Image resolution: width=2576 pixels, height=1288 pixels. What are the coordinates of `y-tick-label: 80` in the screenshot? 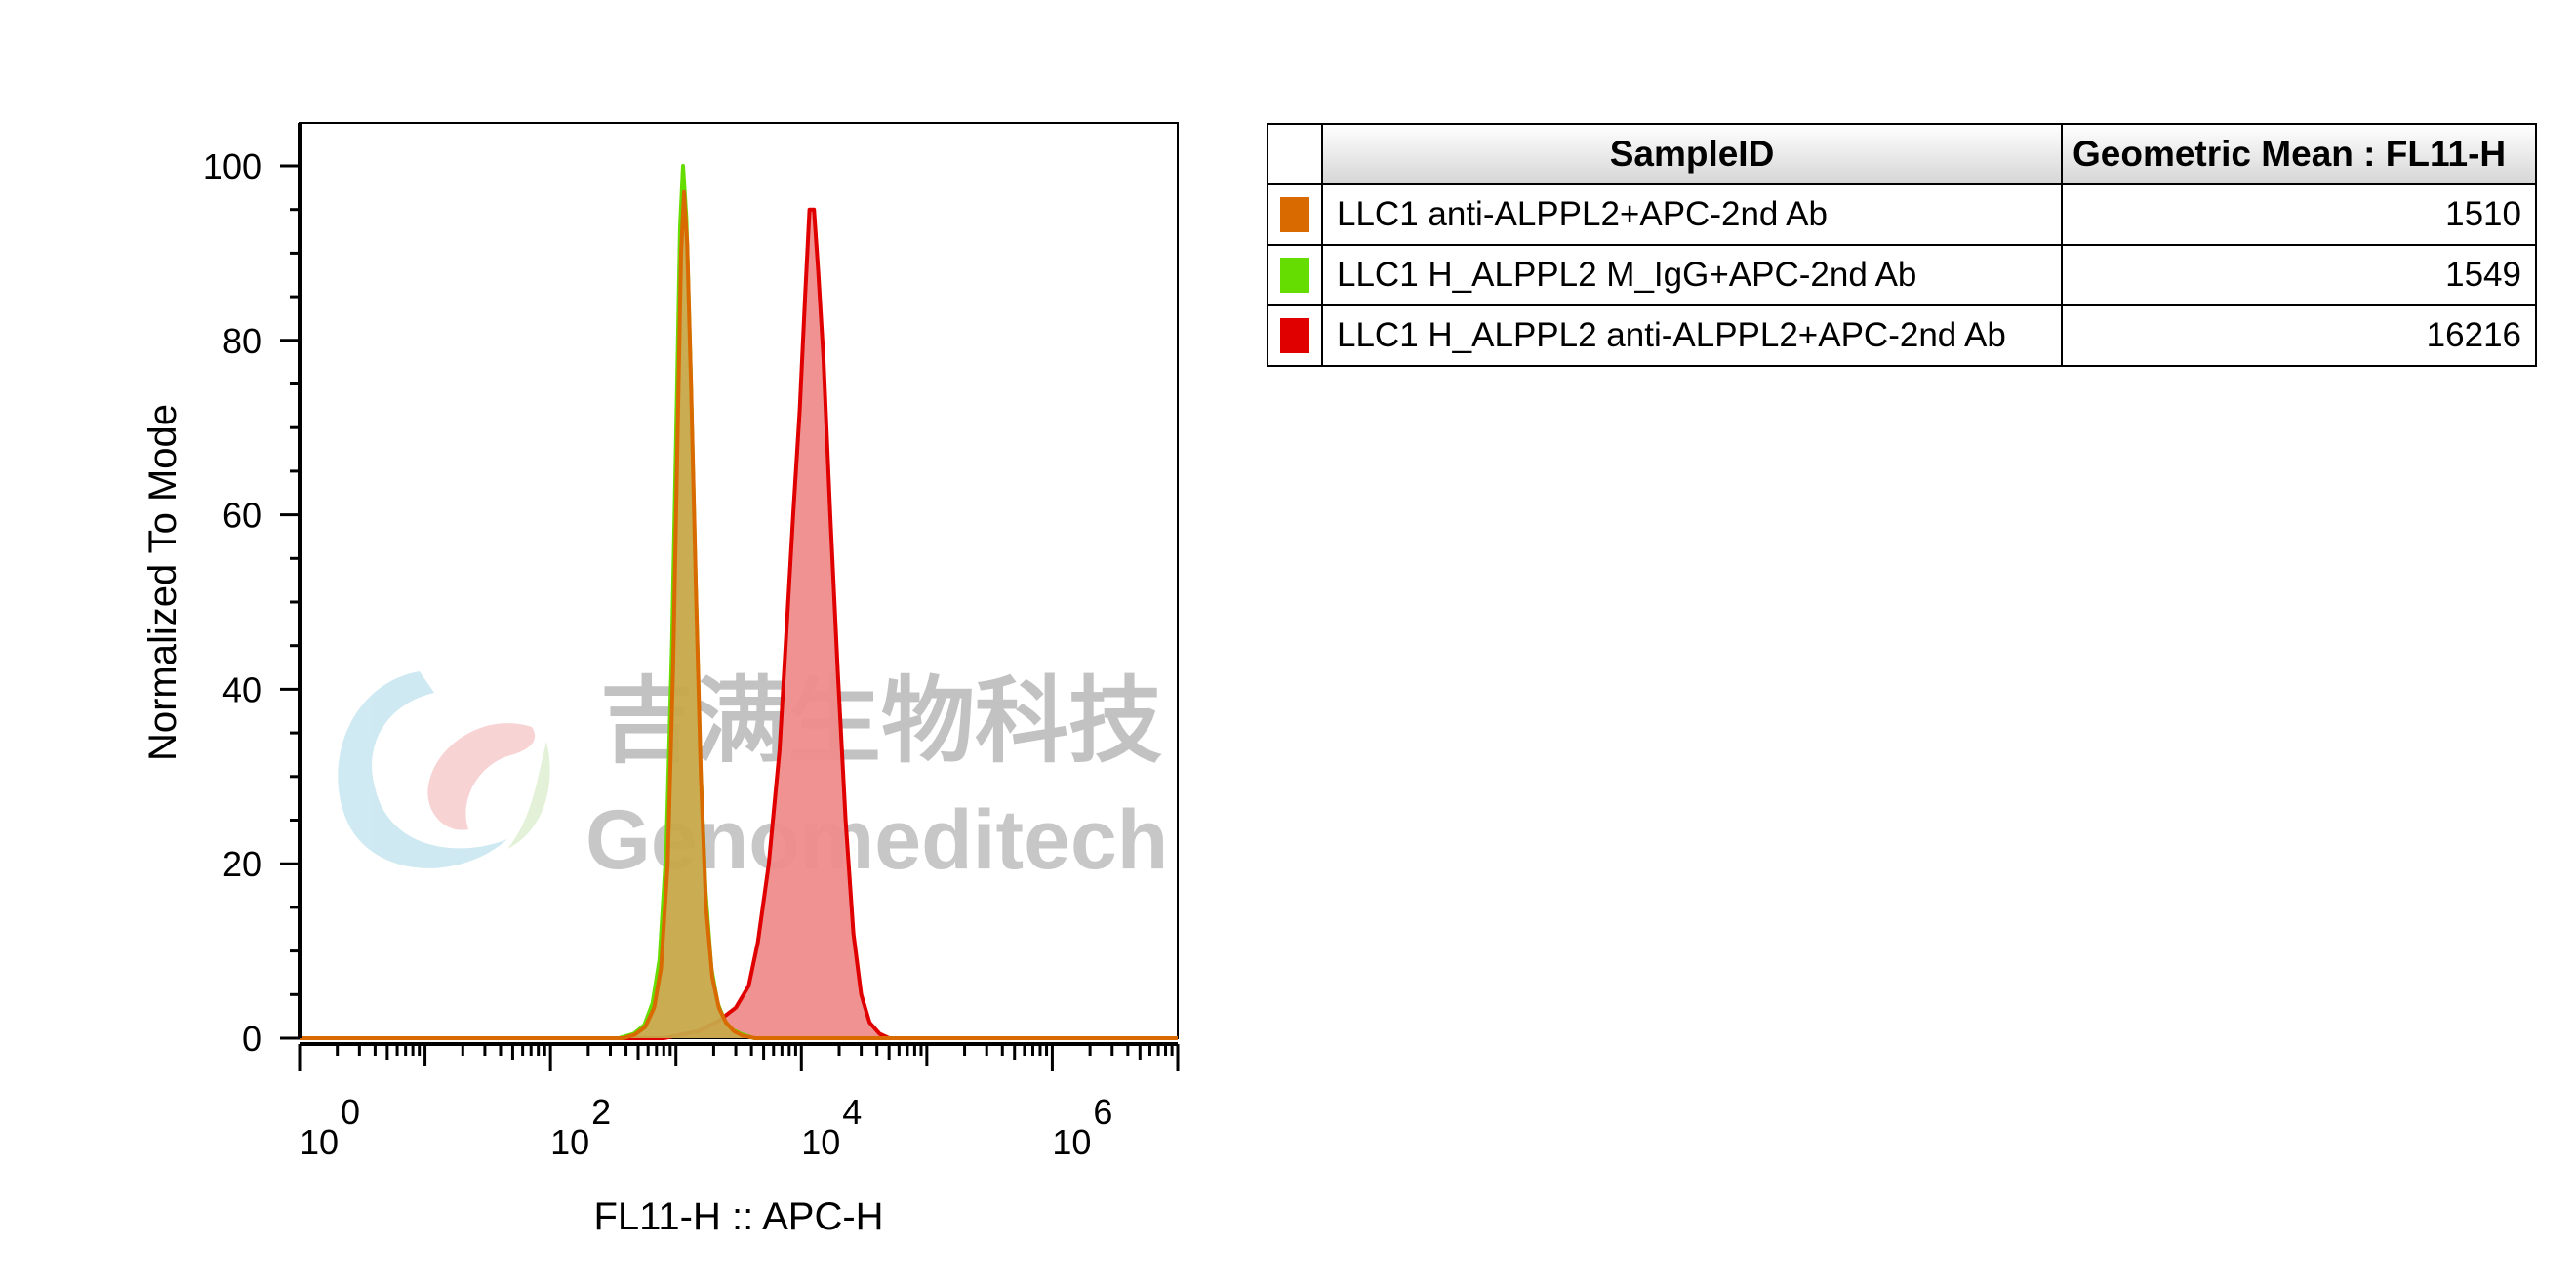 It's located at (242, 341).